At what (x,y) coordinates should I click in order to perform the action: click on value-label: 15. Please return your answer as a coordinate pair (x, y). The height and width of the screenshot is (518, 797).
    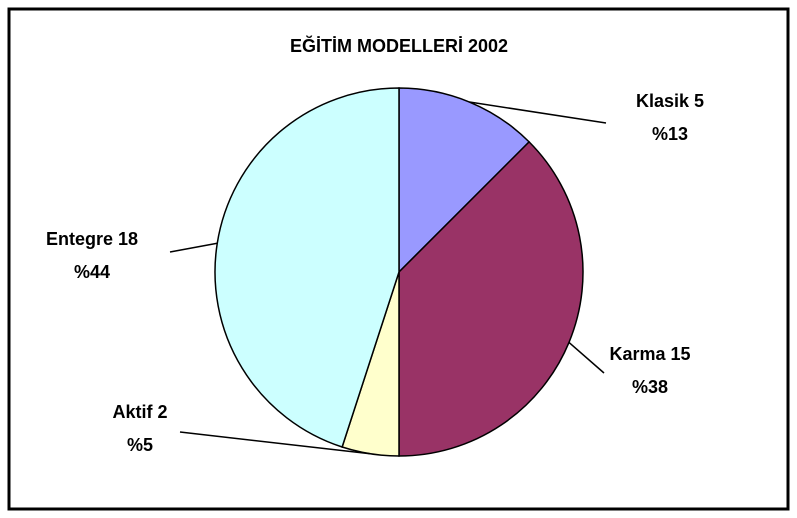
    Looking at the image, I should click on (681, 354).